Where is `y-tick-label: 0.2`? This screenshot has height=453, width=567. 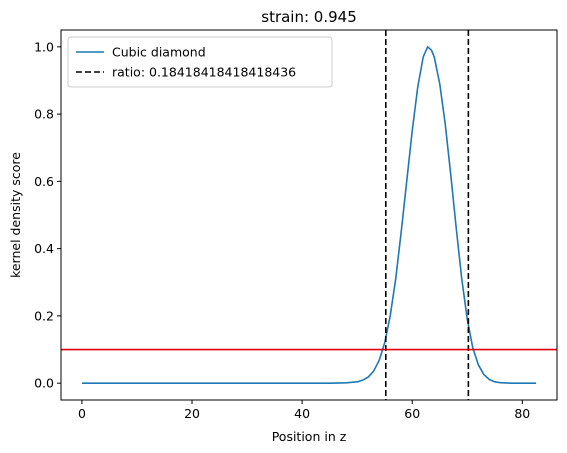 y-tick-label: 0.2 is located at coordinates (44, 315).